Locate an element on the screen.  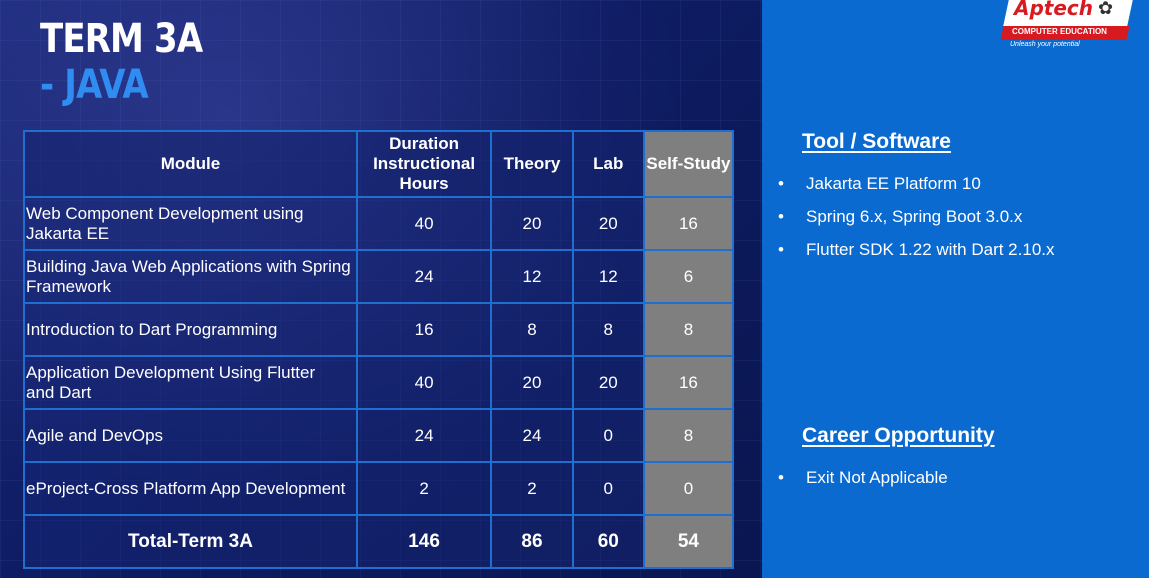
theory-cell: 8 is located at coordinates (532, 329).